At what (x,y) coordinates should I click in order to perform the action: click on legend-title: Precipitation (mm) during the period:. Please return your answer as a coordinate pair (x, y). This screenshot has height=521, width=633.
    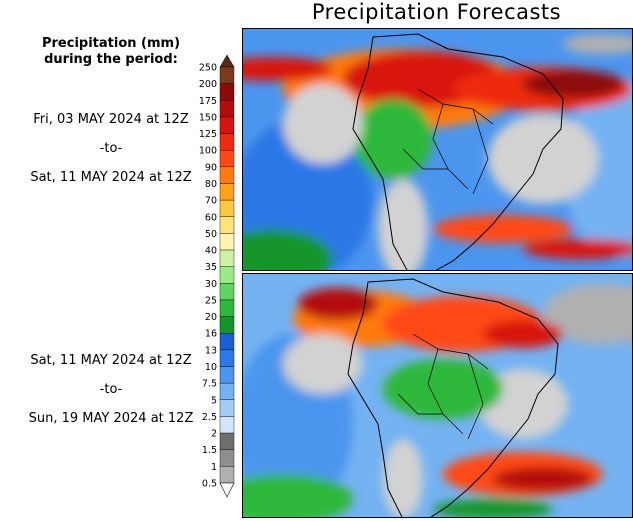
    Looking at the image, I should click on (111, 52).